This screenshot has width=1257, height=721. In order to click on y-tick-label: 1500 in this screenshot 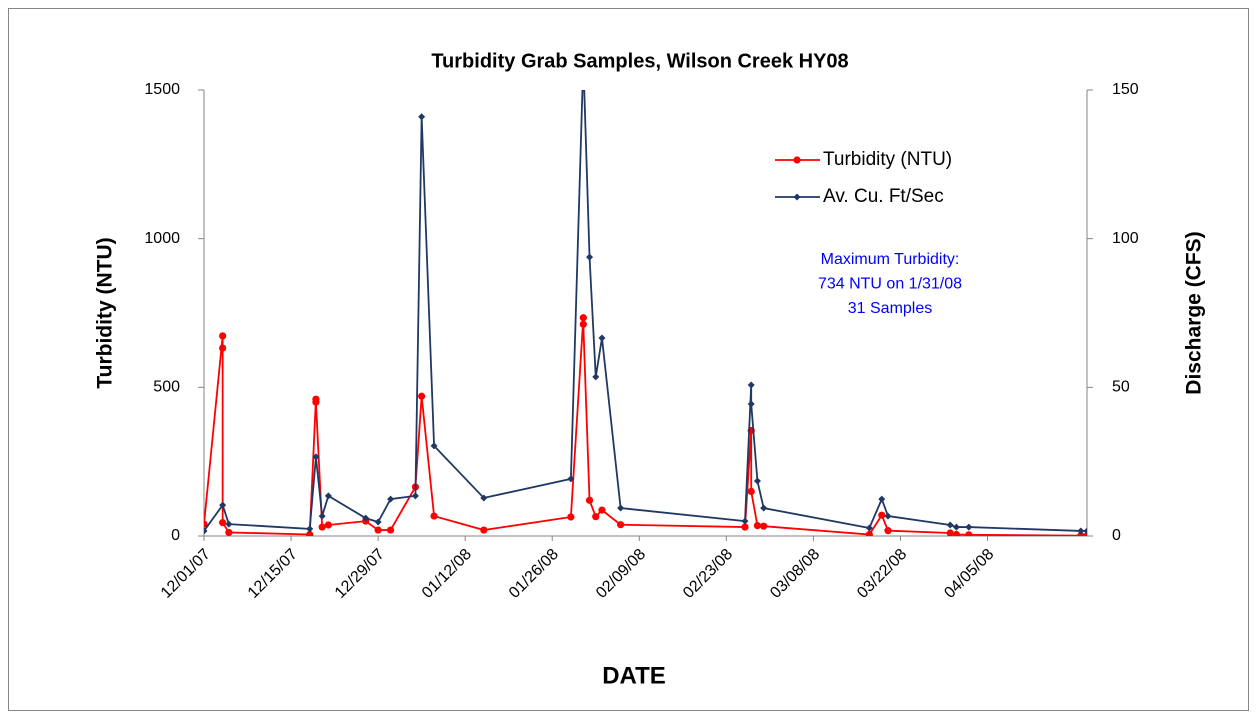, I will do `click(162, 89)`.